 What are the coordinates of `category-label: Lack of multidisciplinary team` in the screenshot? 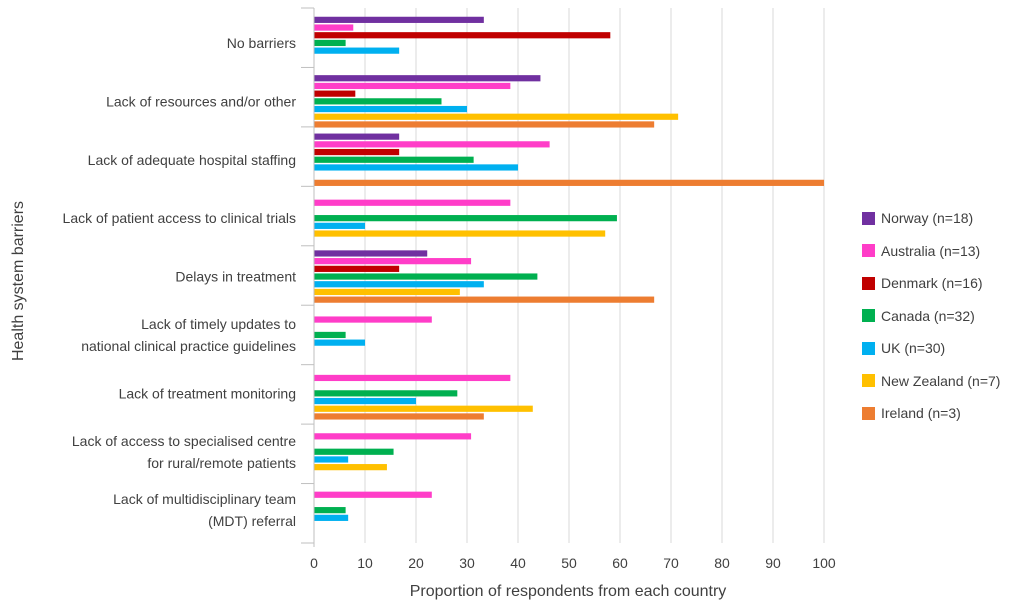 It's located at (204, 499).